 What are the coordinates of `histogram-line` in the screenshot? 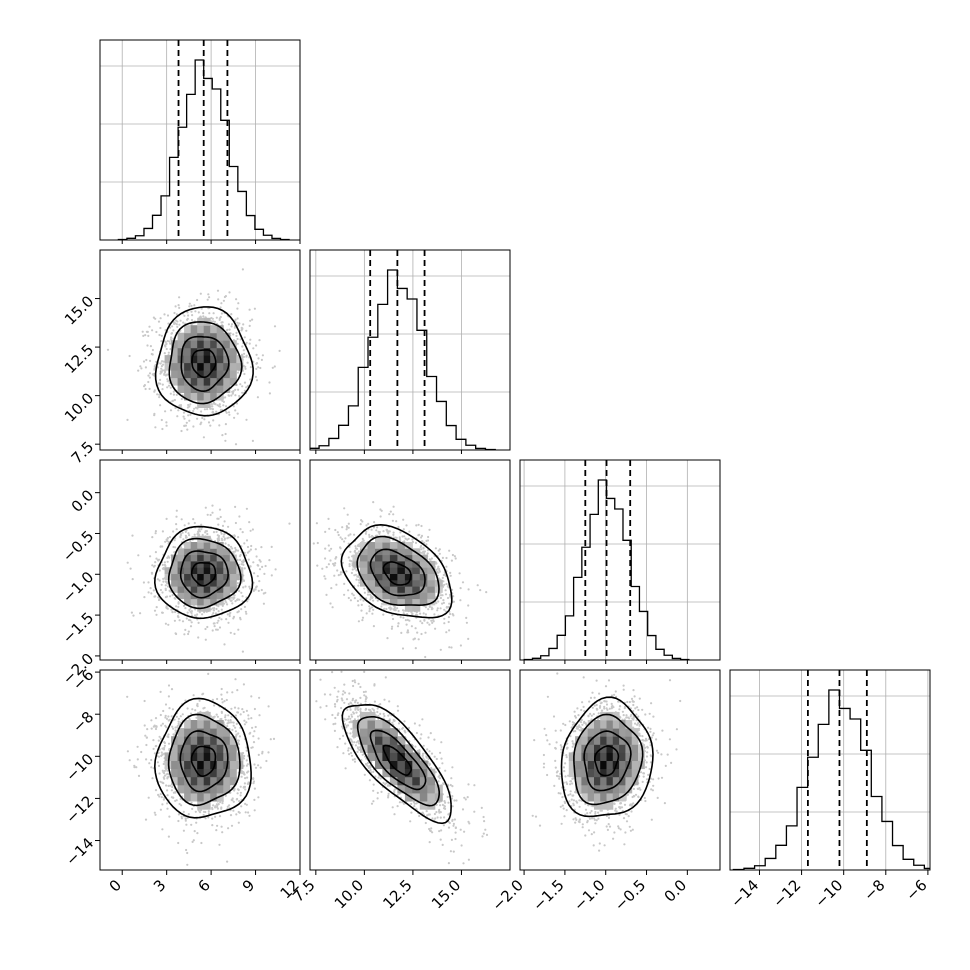 It's located at (606, 569).